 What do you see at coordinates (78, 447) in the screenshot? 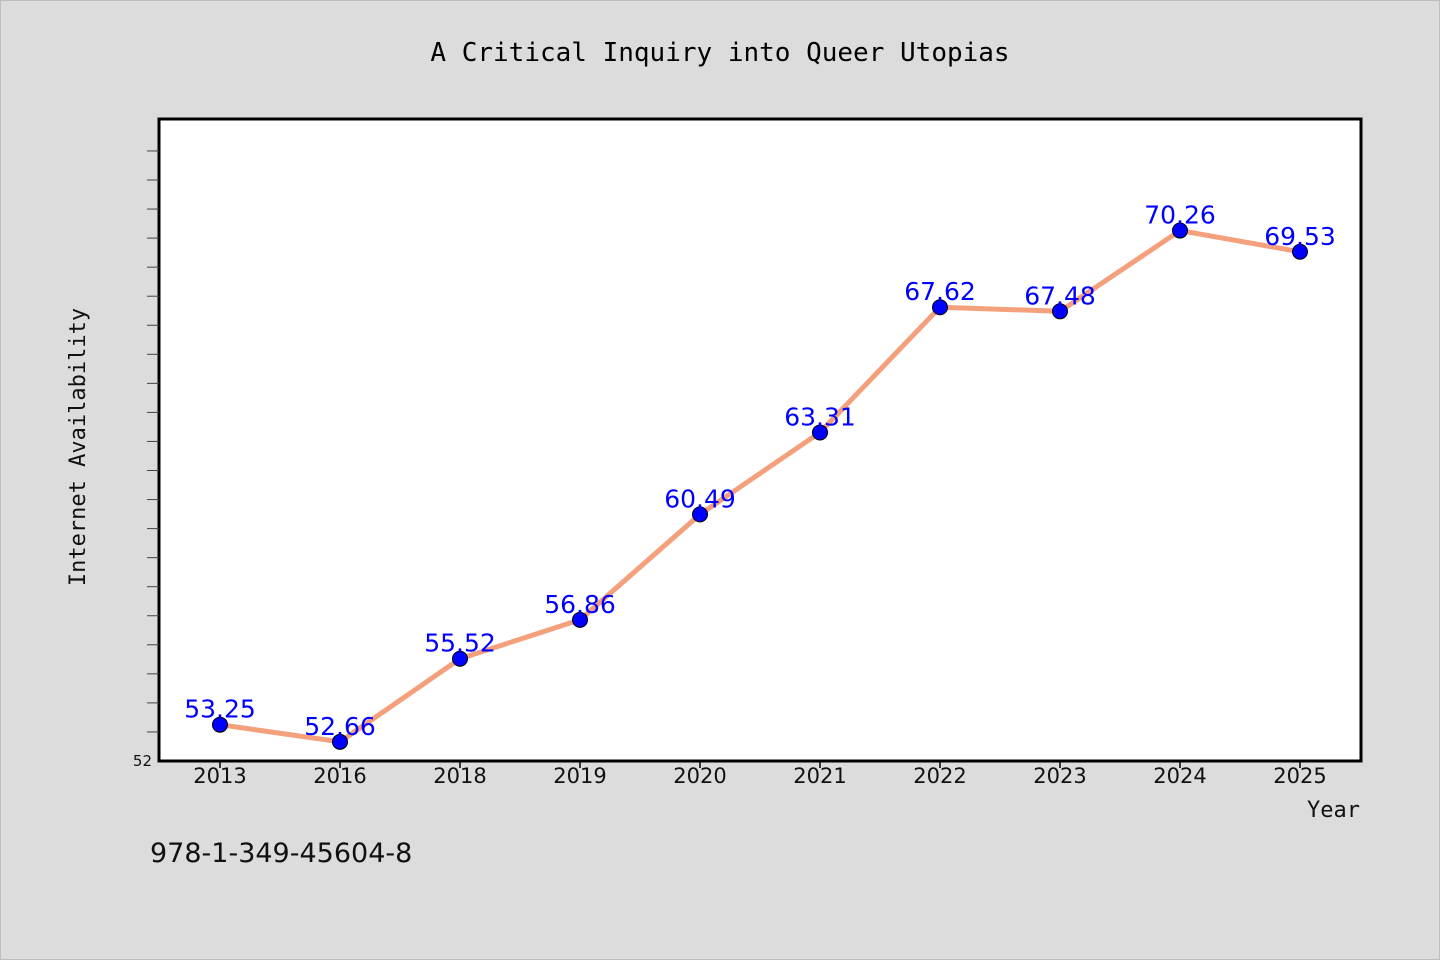
I see `y-axis-title: Internet Availability` at bounding box center [78, 447].